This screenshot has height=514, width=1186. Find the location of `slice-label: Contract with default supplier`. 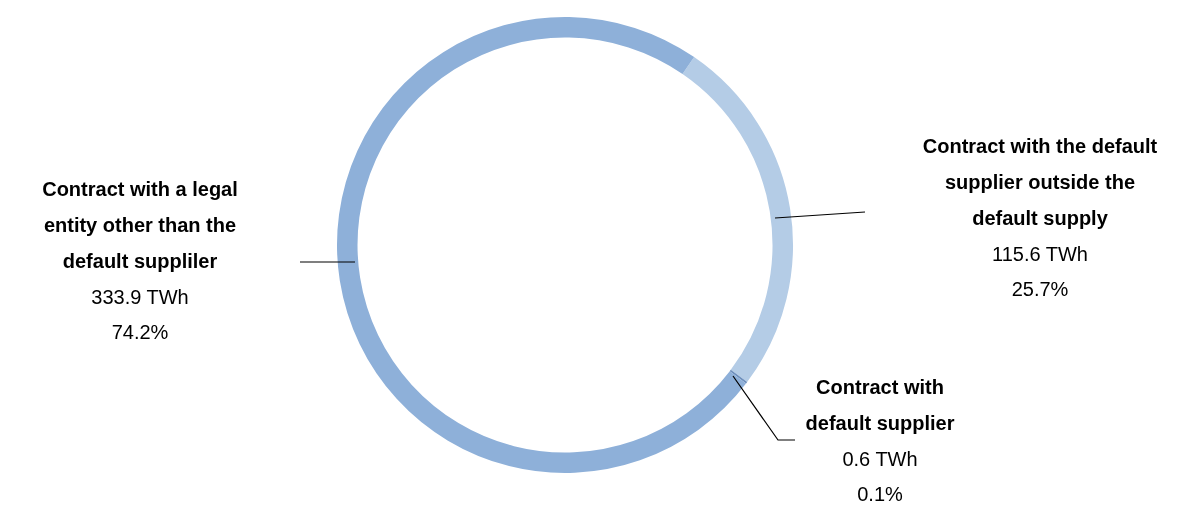

slice-label: Contract with default supplier is located at coordinates (880, 404).